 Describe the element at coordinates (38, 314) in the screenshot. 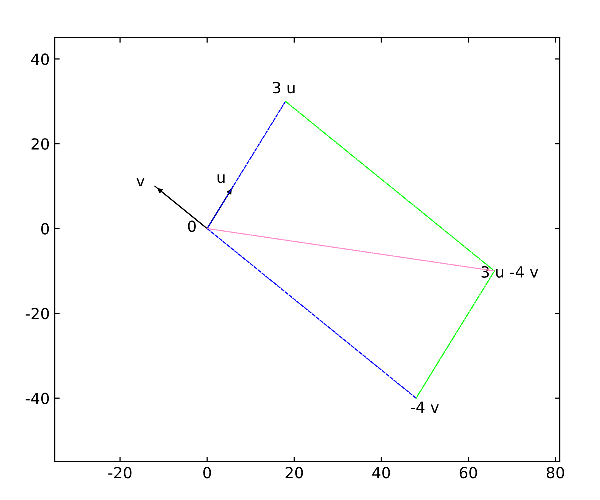

I see `y-tick-label: -20` at that location.